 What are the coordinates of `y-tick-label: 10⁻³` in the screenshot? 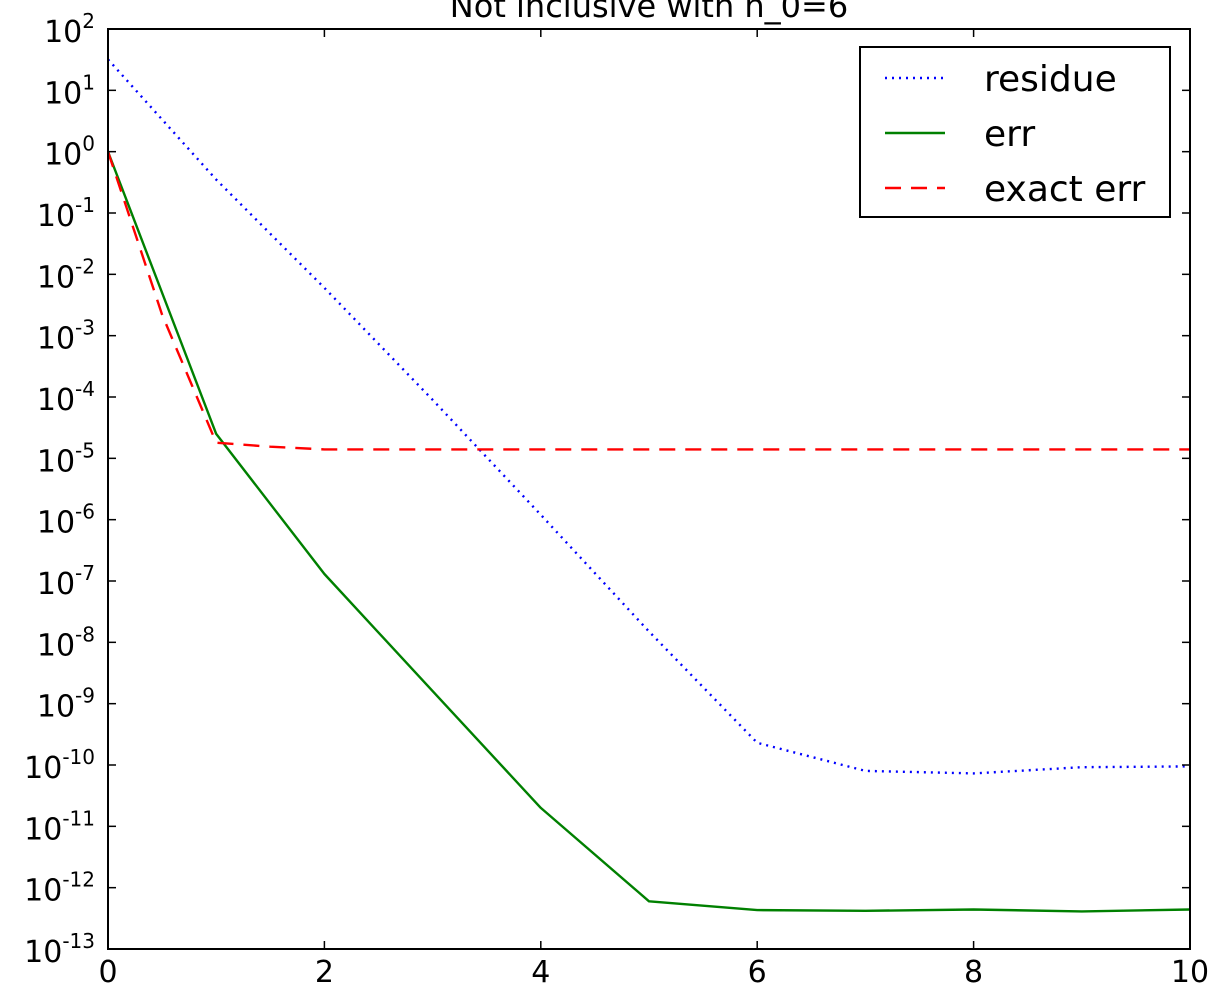 It's located at (66, 336).